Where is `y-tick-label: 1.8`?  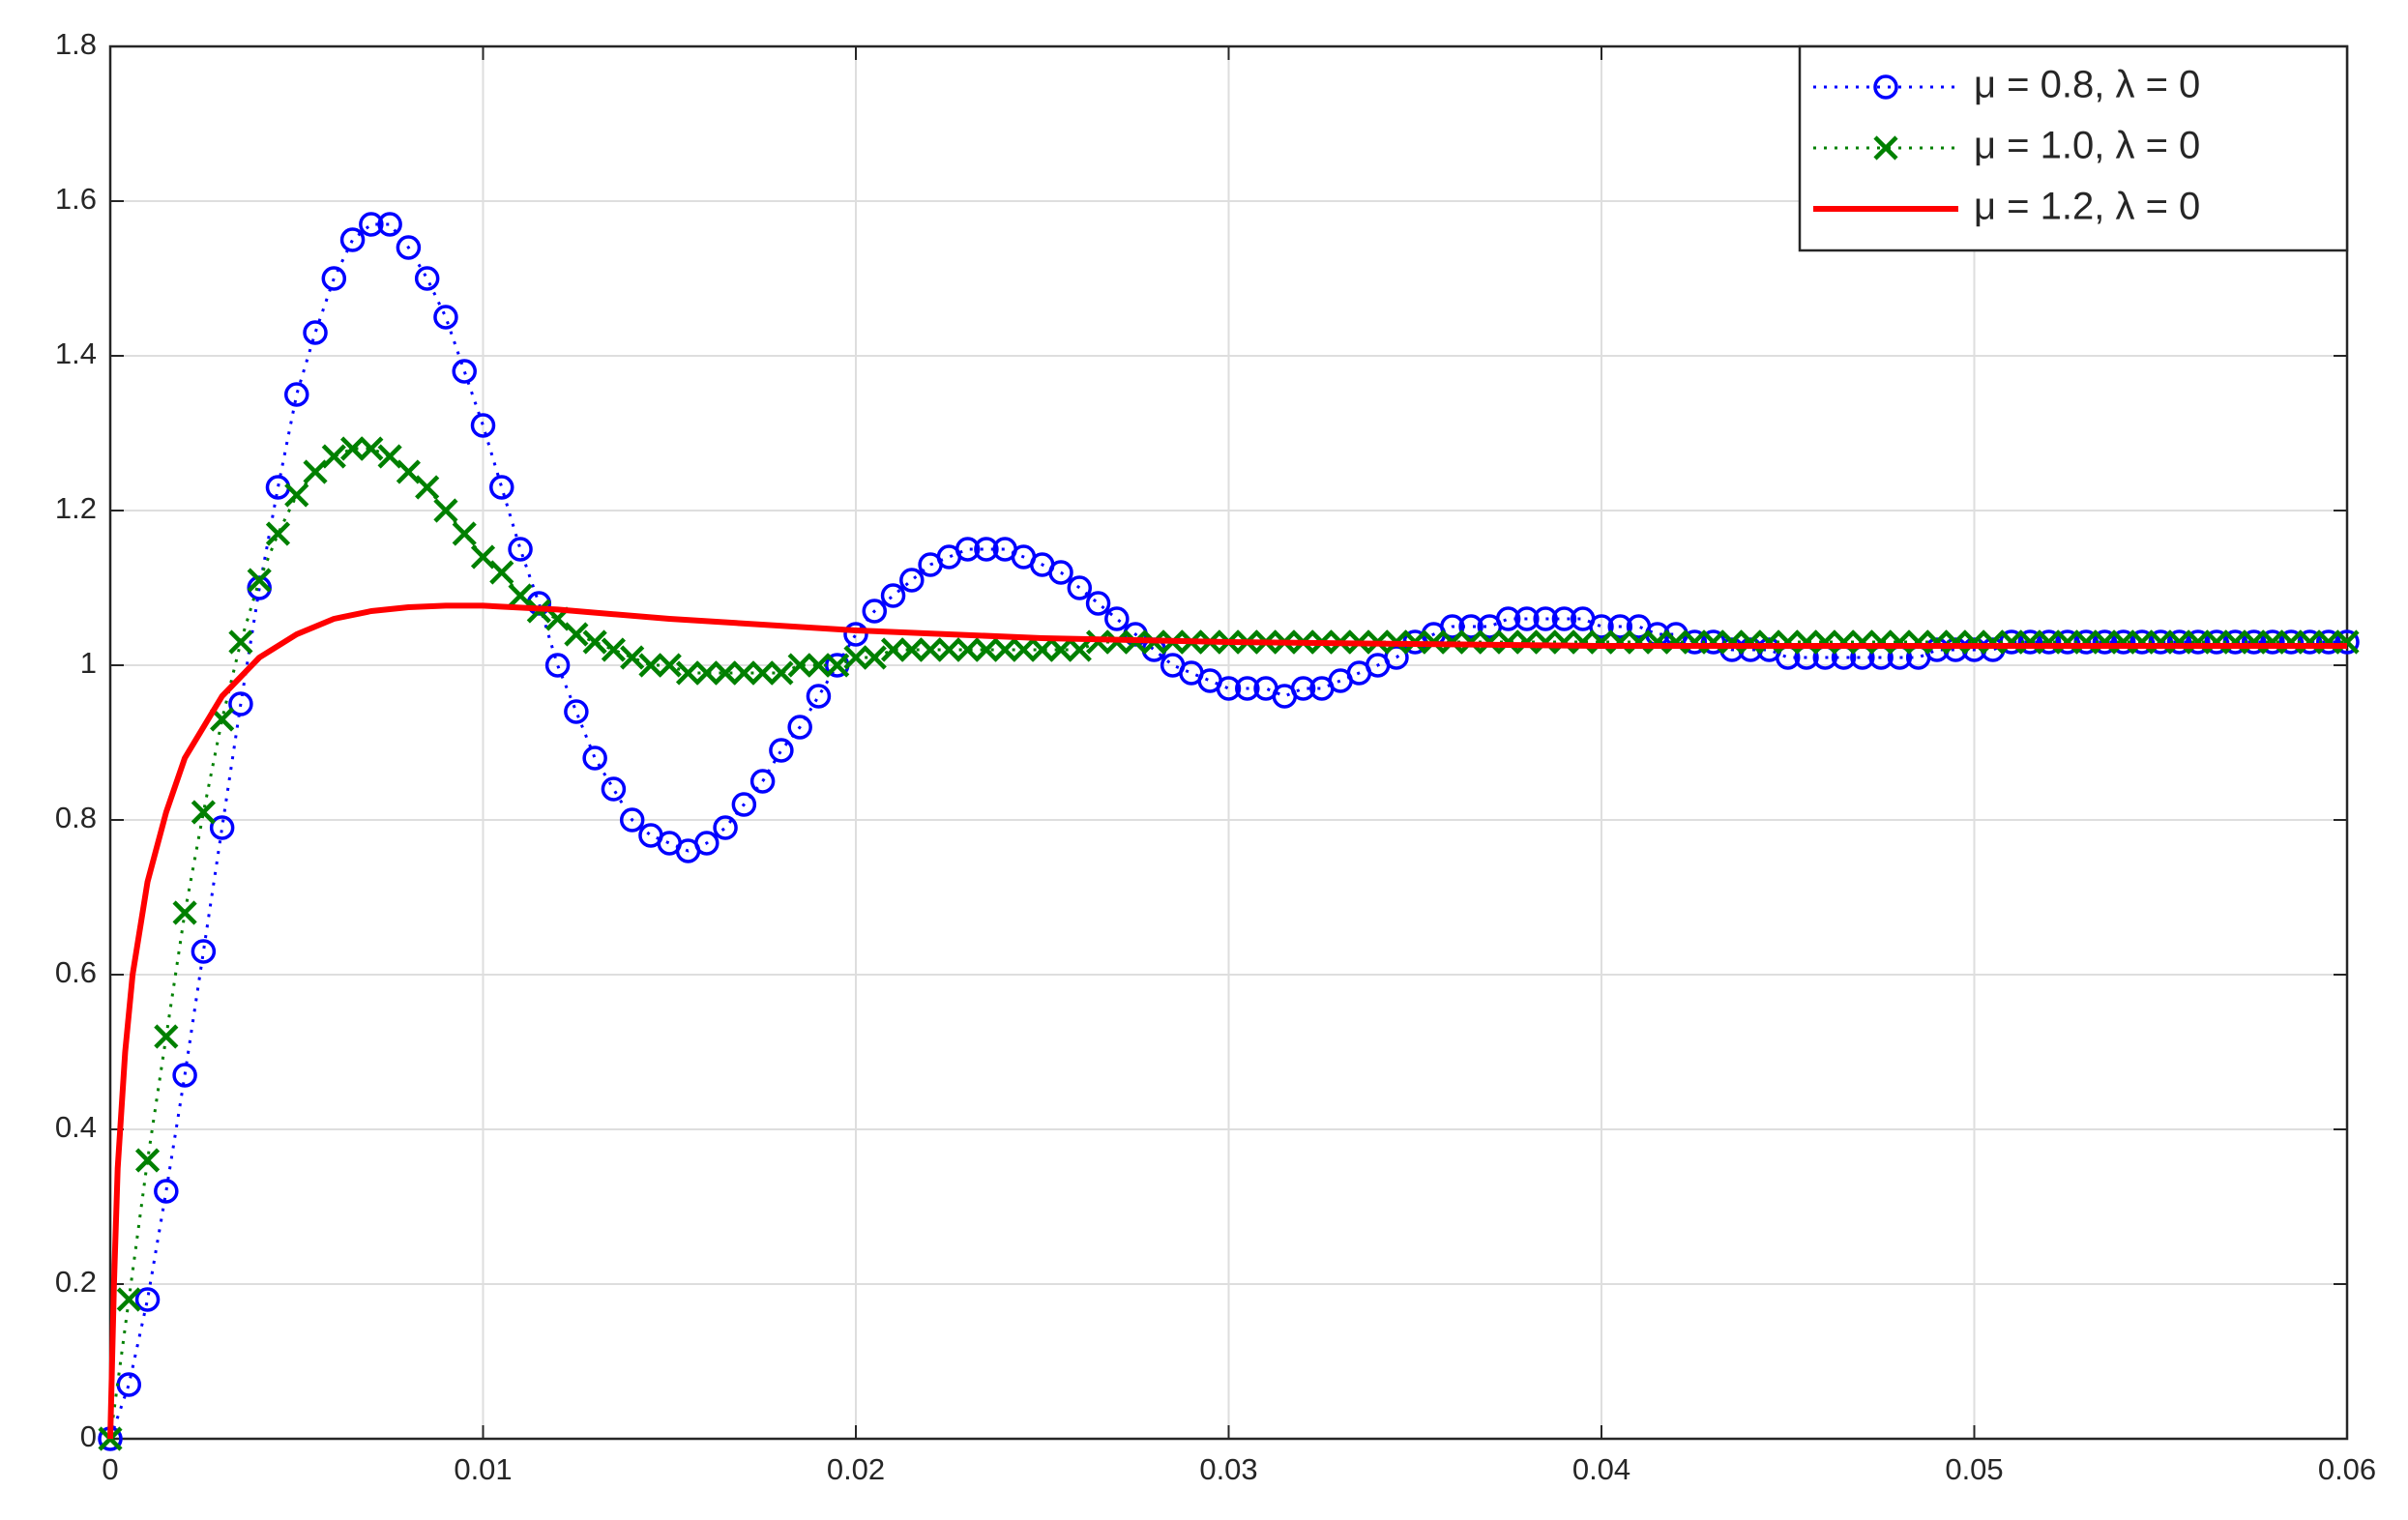
y-tick-label: 1.8 is located at coordinates (76, 44).